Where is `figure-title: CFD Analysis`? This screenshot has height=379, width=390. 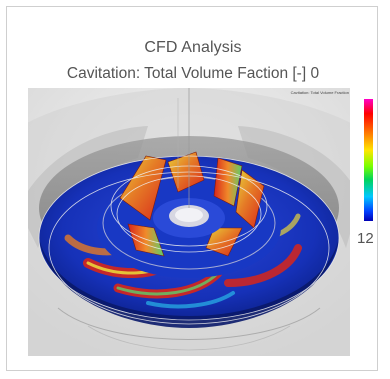
figure-title: CFD Analysis is located at coordinates (193, 47).